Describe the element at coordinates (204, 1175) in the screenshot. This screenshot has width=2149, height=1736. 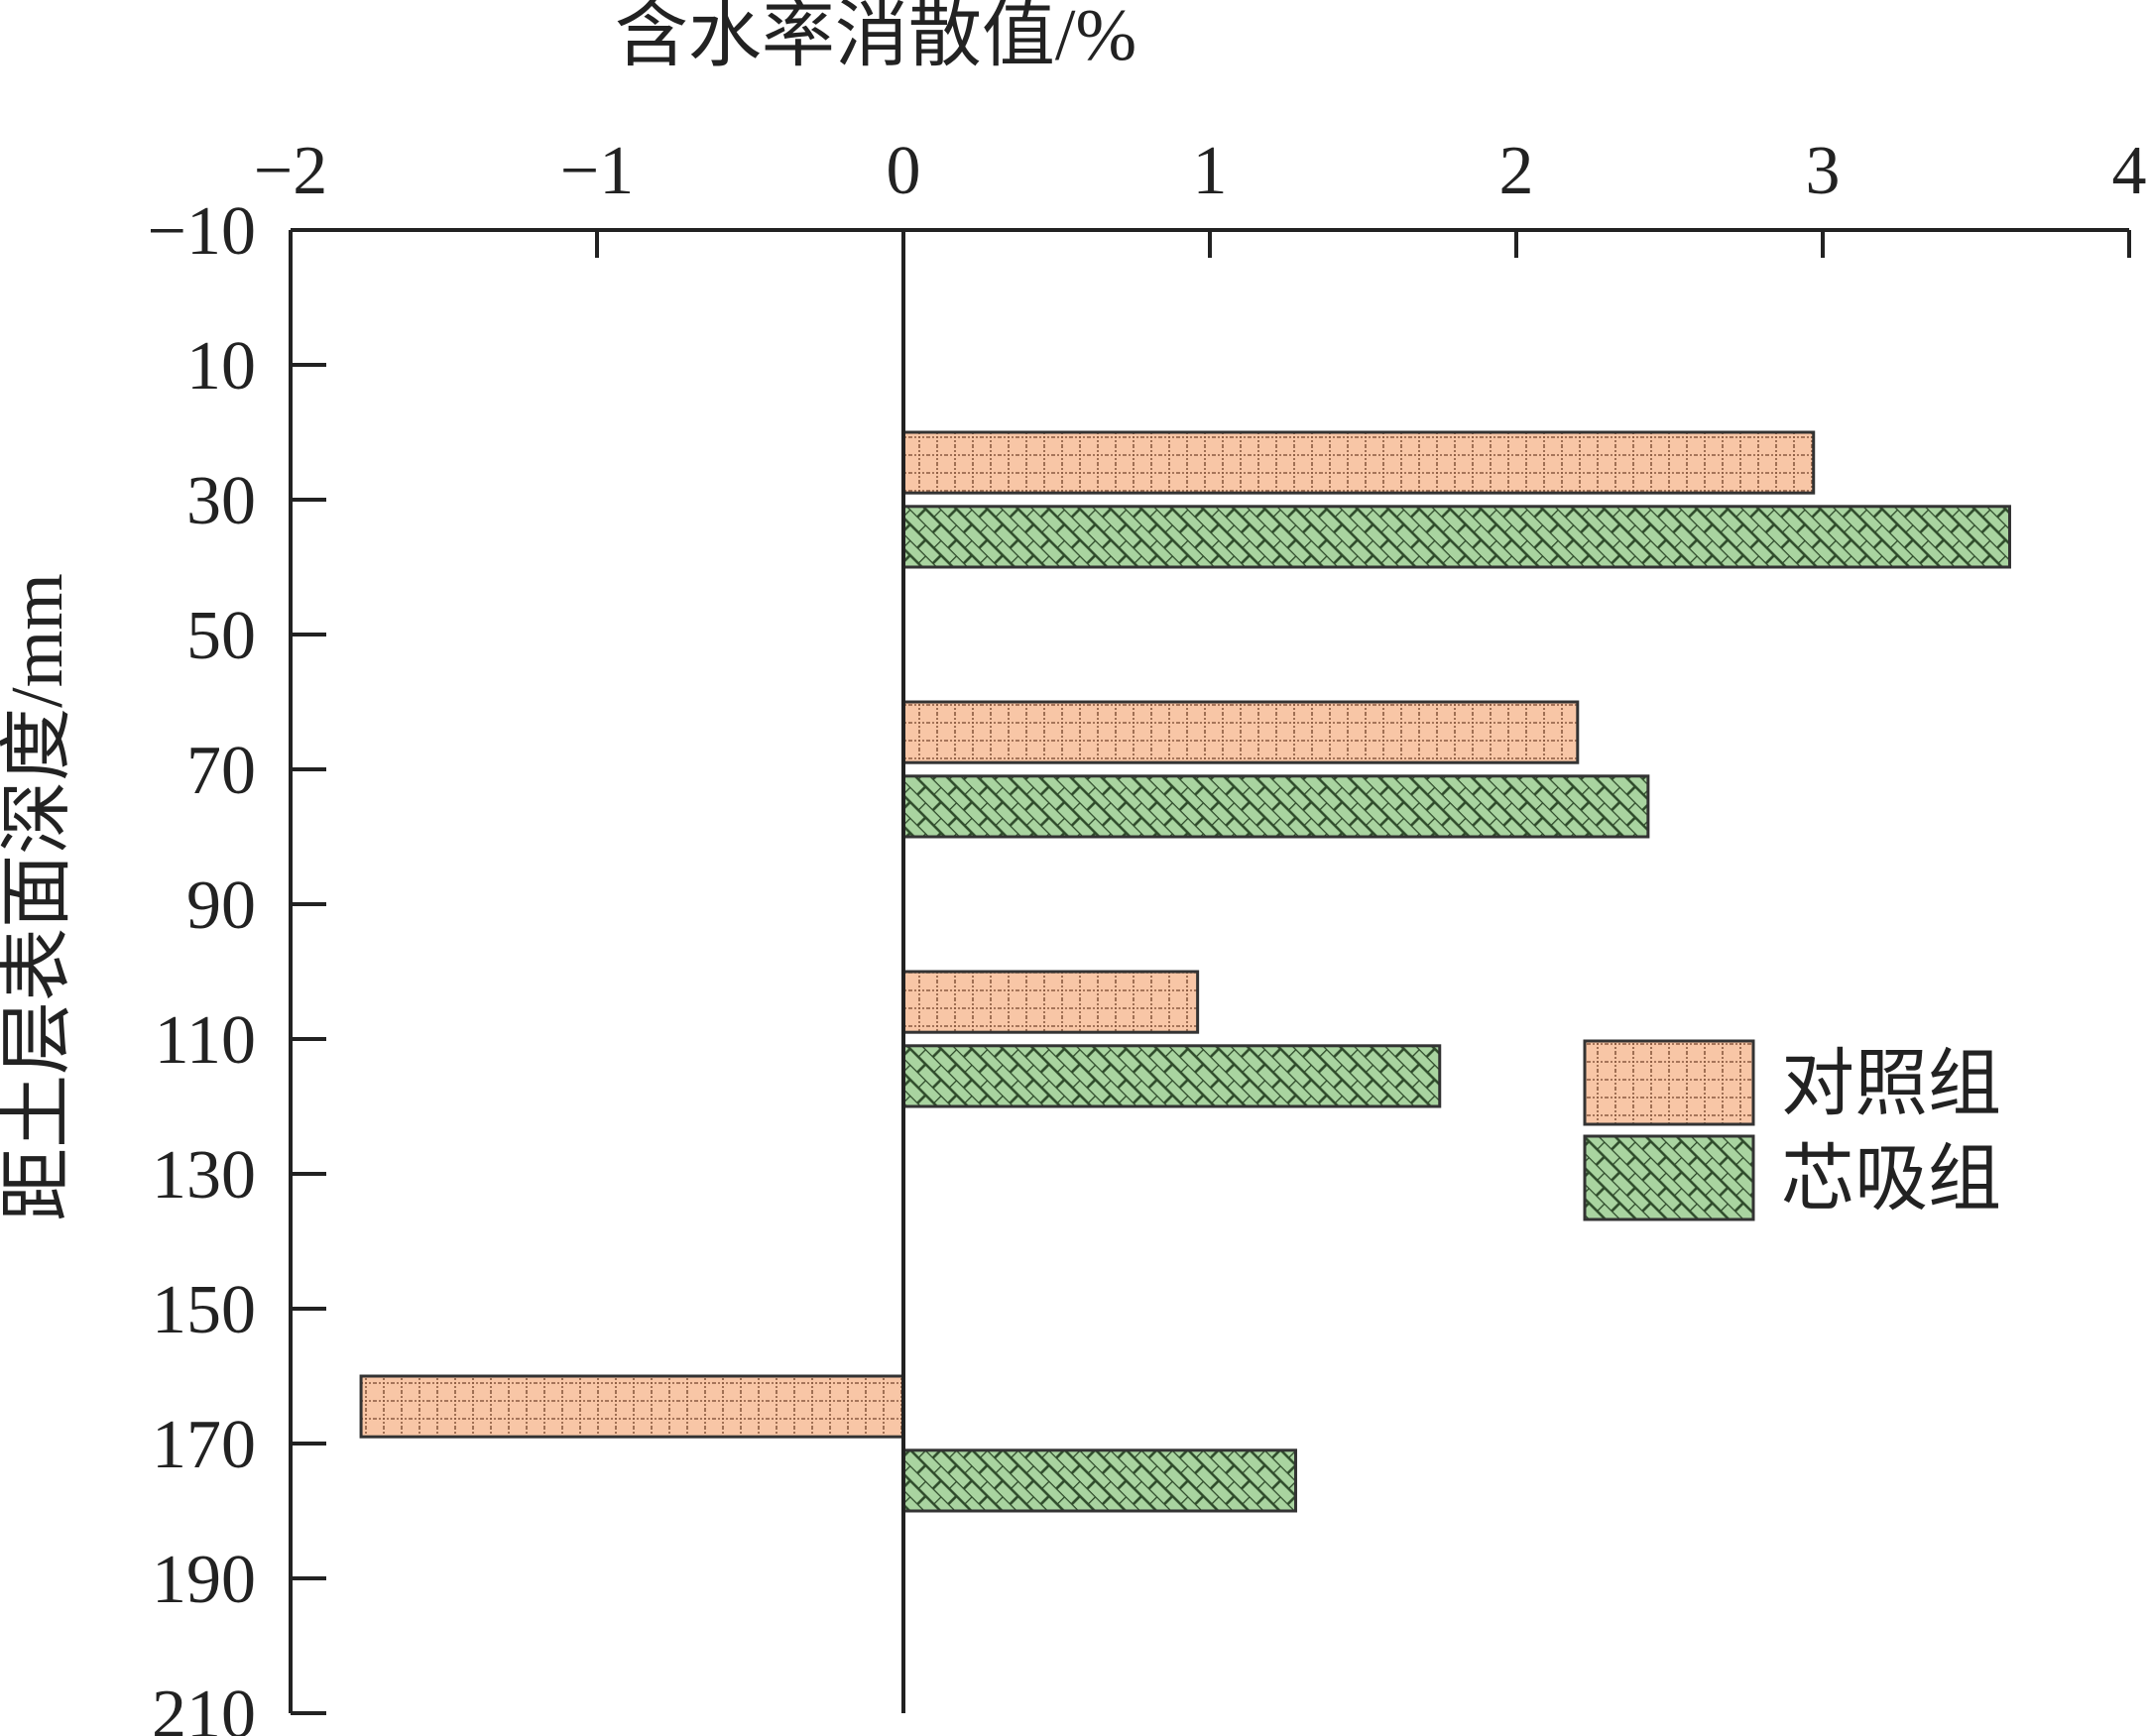
I see `y-tick-label: 130` at that location.